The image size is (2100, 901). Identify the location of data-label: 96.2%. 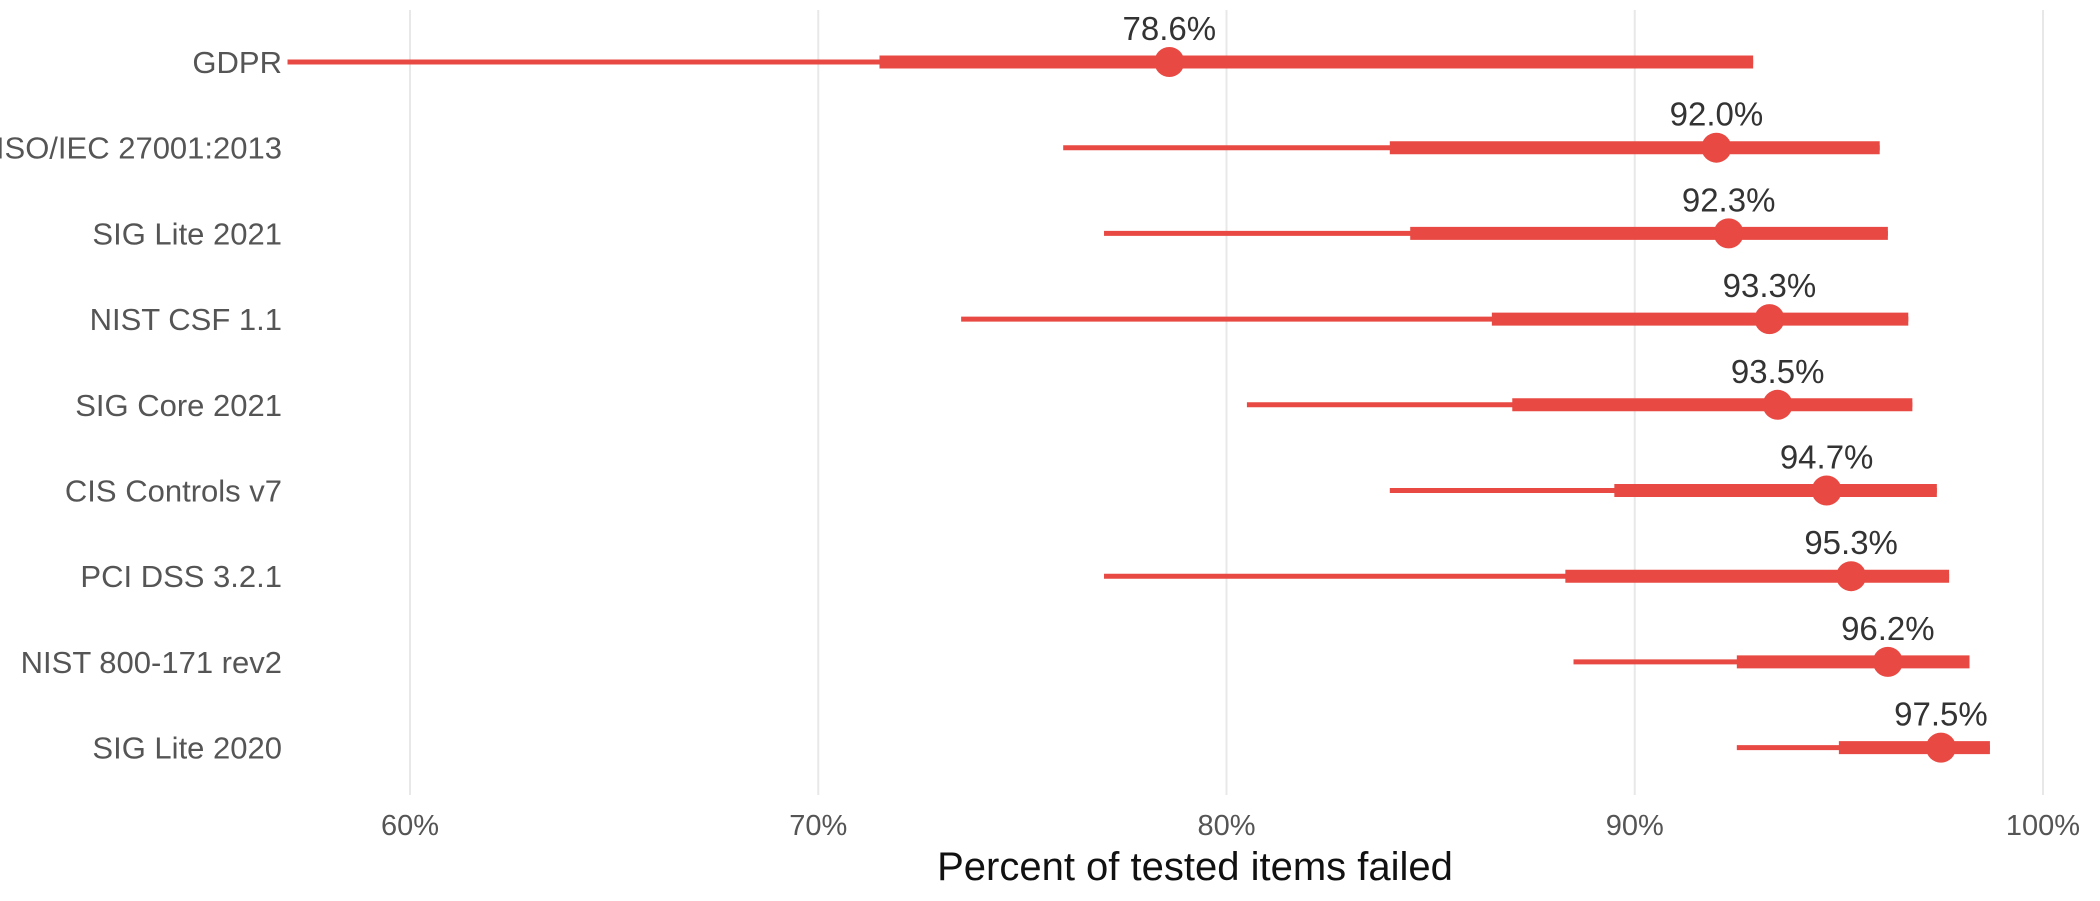
(1888, 628).